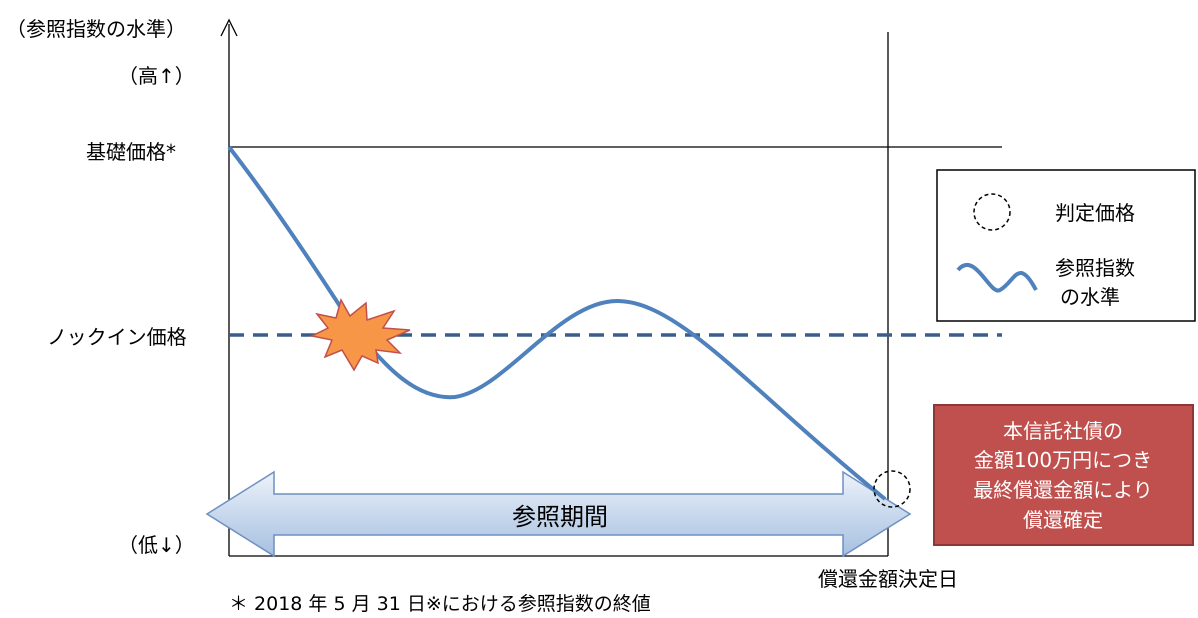 This screenshot has height=618, width=1198. I want to click on high-label: （高↑）, so click(156, 76).